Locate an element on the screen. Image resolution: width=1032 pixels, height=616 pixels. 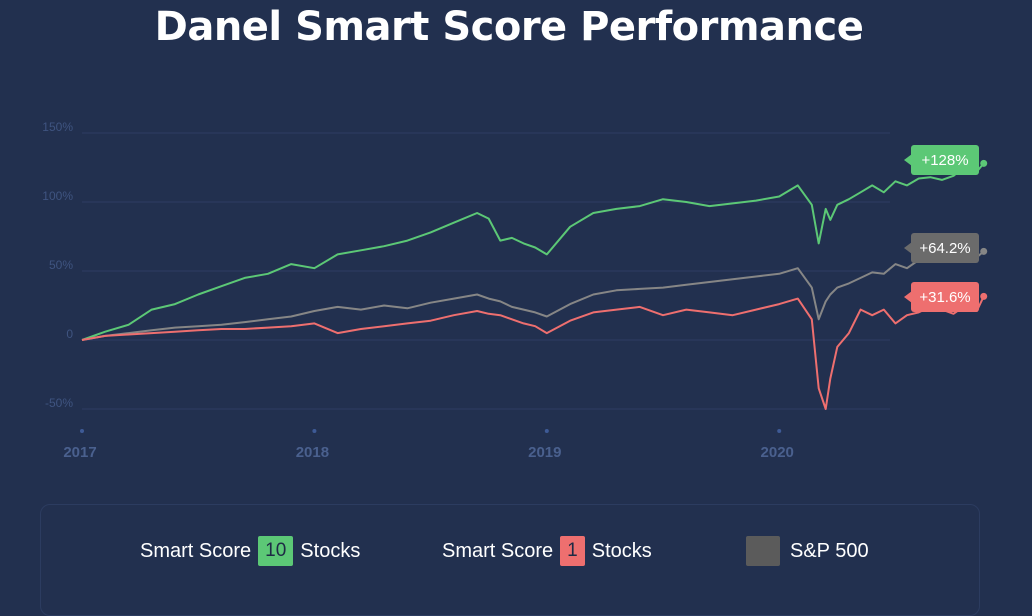
end-value-label: +128% is located at coordinates (941, 160).